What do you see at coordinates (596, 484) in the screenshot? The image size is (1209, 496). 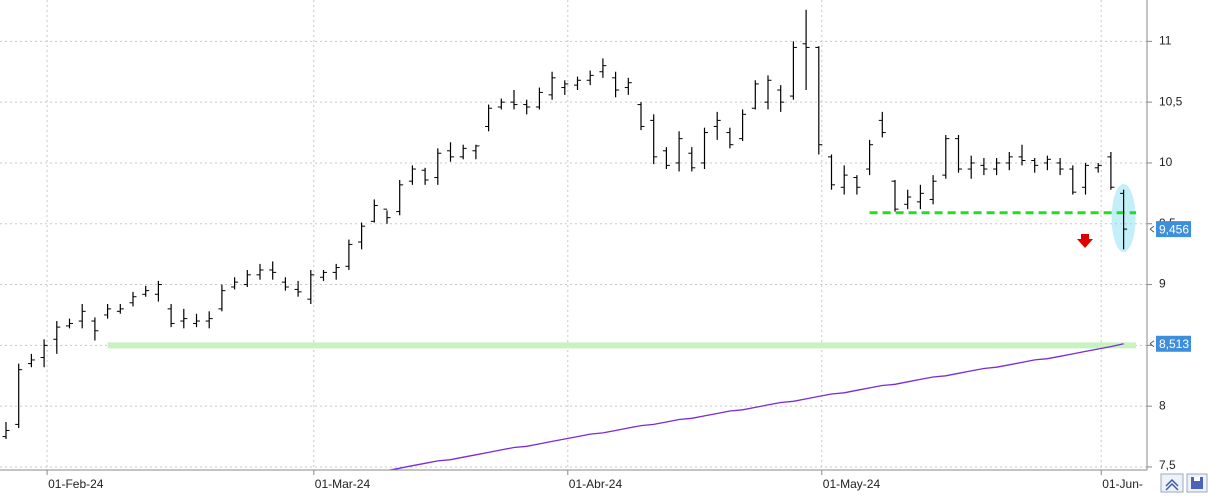 I see `x-tick-label: 01-Abr-24` at bounding box center [596, 484].